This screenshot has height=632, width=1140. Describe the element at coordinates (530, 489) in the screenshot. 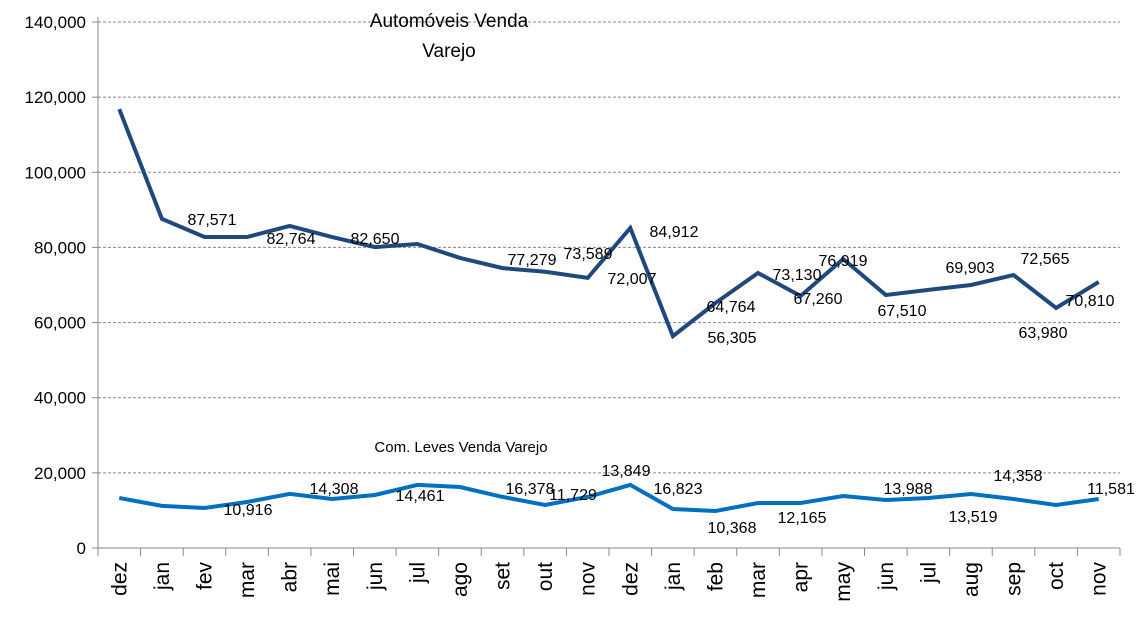

I see `data-label: 16,378` at that location.